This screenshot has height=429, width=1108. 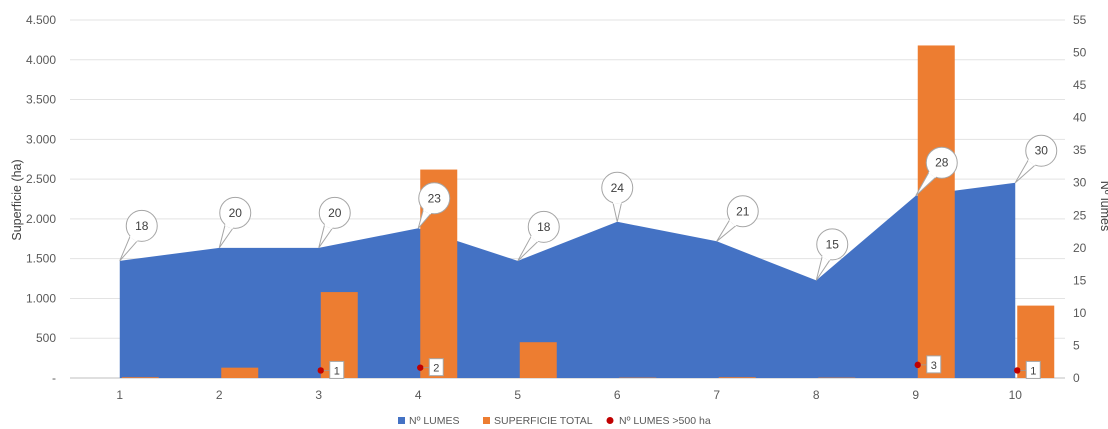 I want to click on y2-tick-label: 45, so click(x=1080, y=85).